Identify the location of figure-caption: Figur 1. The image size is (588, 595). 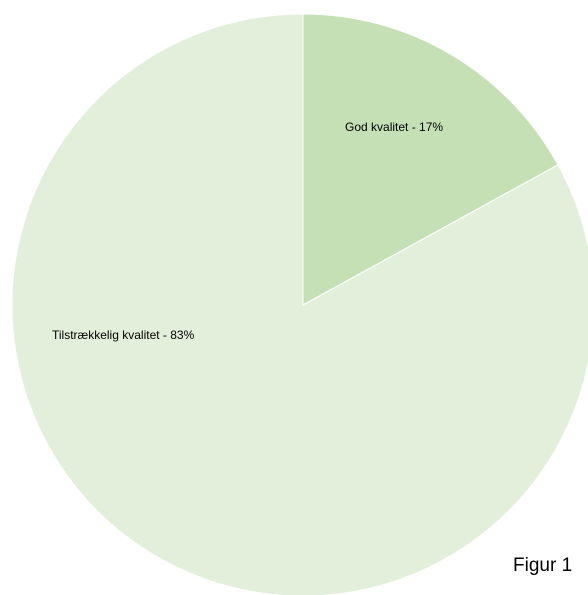
(543, 565).